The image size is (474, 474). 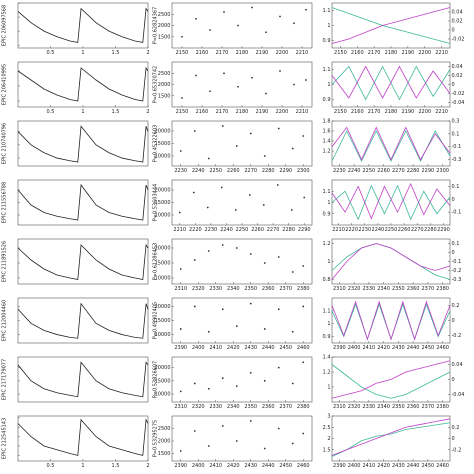 I want to click on y-axis-label: P=0.53603444, so click(x=156, y=202).